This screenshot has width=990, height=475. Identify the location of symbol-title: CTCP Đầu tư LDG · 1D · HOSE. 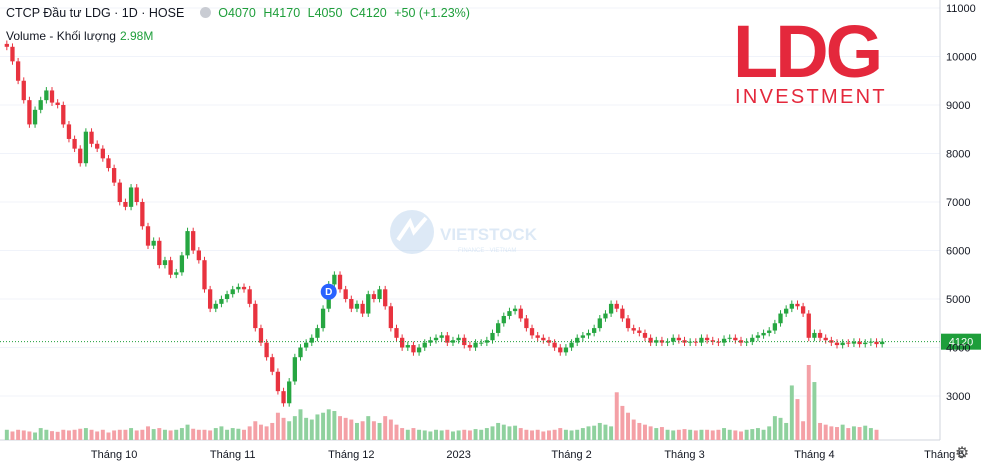
(95, 13).